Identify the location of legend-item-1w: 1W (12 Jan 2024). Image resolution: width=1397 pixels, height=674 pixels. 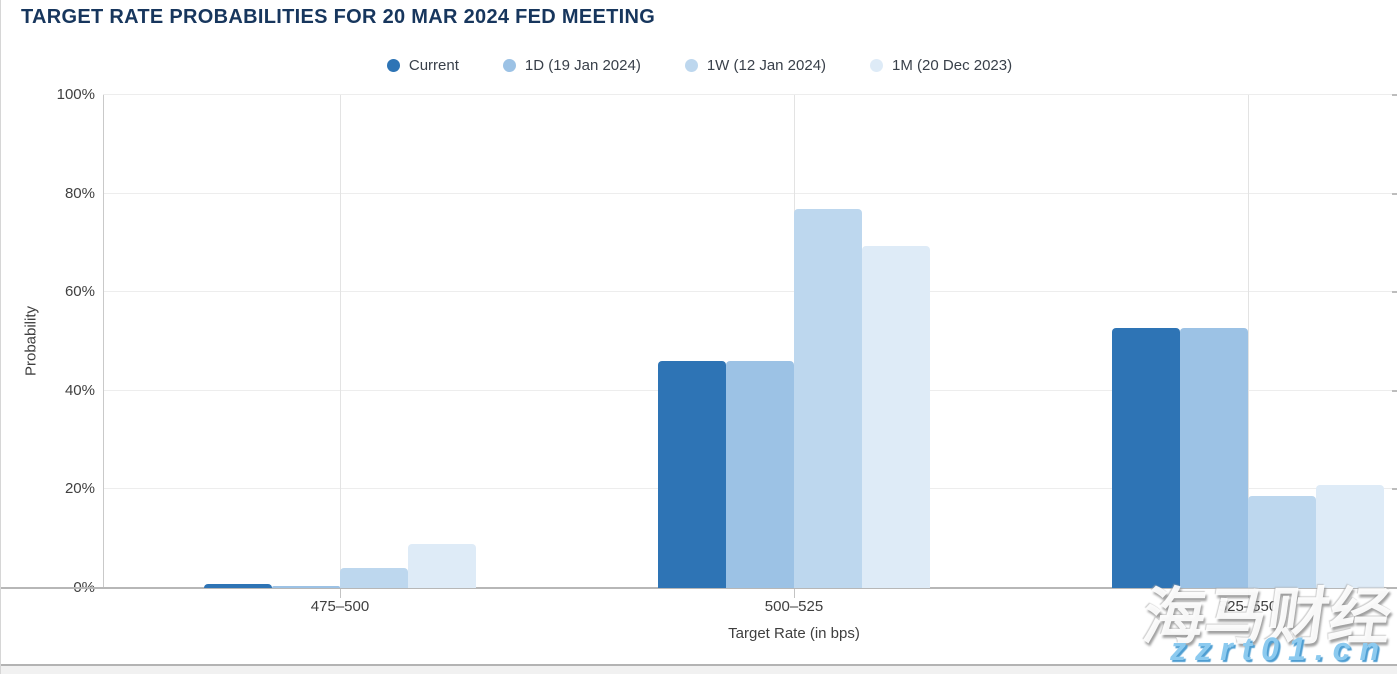
(755, 65).